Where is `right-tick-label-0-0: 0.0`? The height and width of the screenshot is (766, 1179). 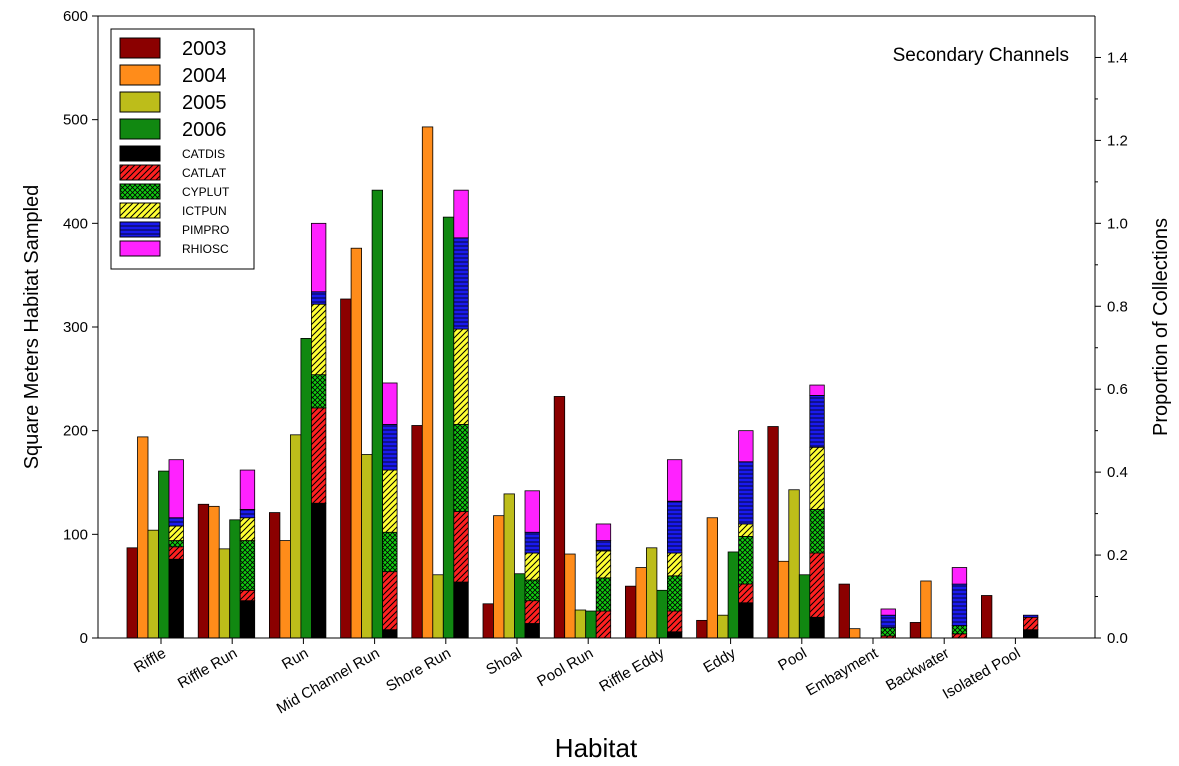
right-tick-label-0-0: 0.0 is located at coordinates (1117, 638).